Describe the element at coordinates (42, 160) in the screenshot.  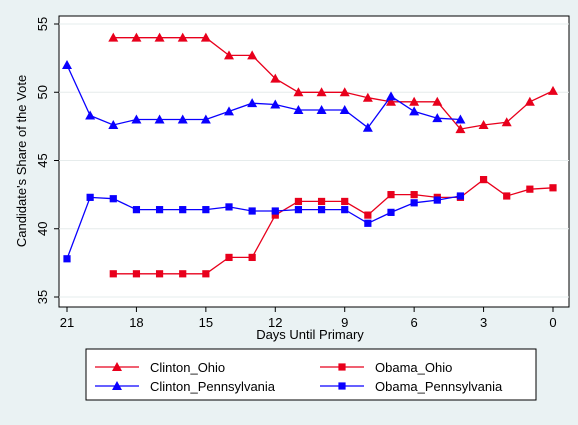
I see `y-tick-label: 45` at that location.